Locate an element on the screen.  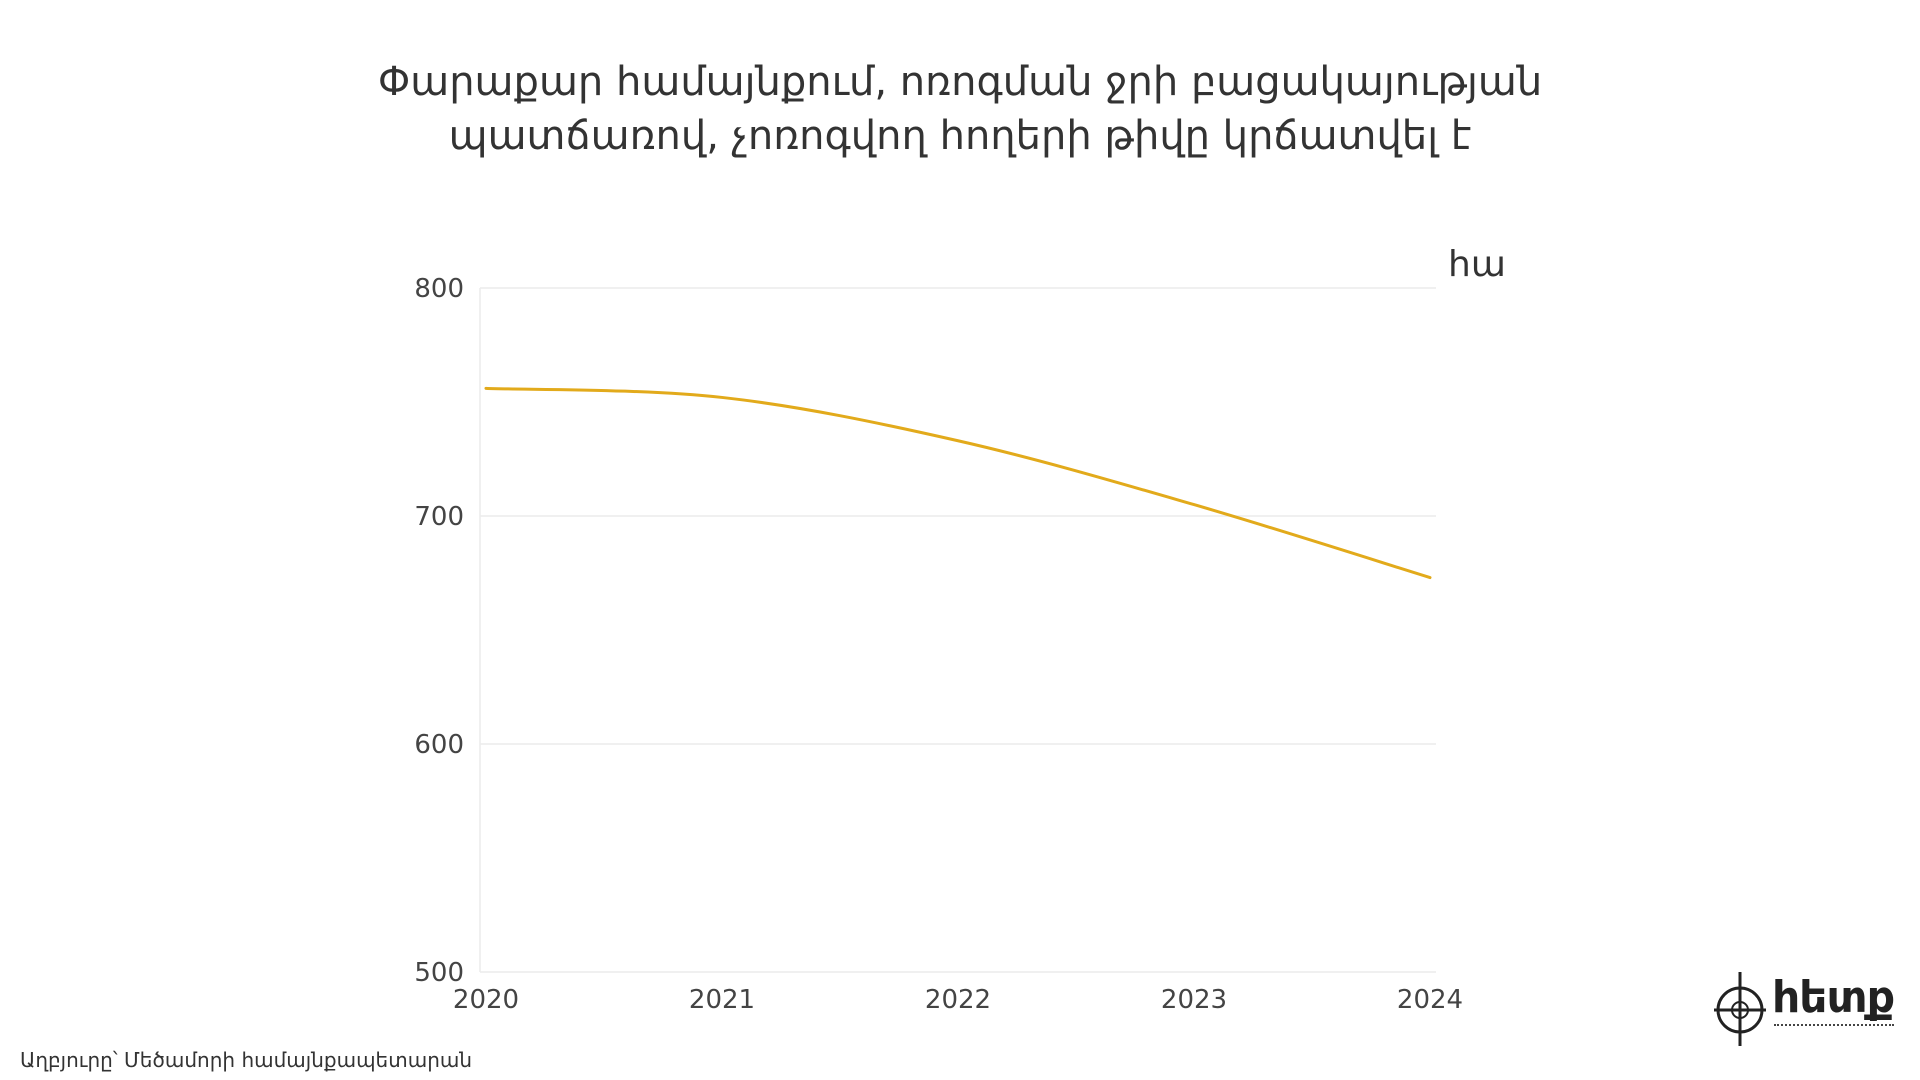
y-axis-unit-label: հա is located at coordinates (1477, 264).